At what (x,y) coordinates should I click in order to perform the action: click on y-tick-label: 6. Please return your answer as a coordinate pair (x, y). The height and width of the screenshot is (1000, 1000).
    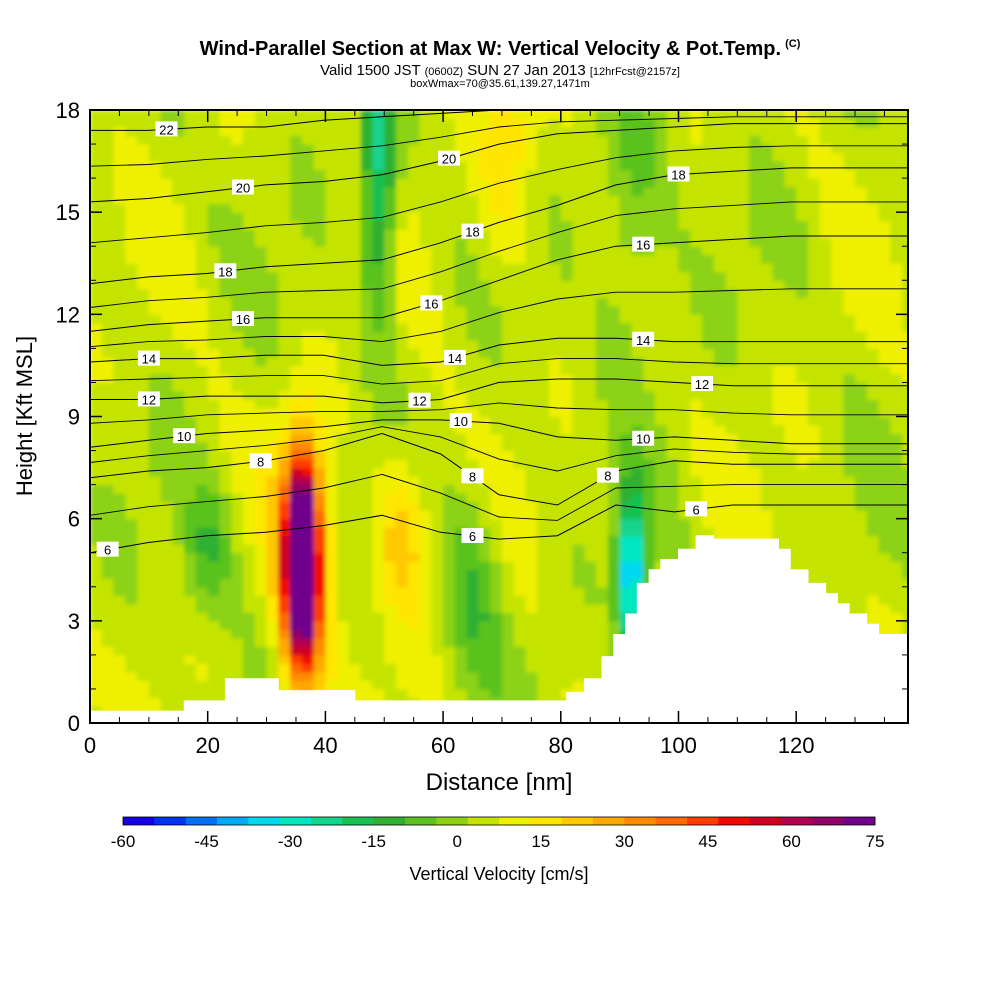
    Looking at the image, I should click on (74, 519).